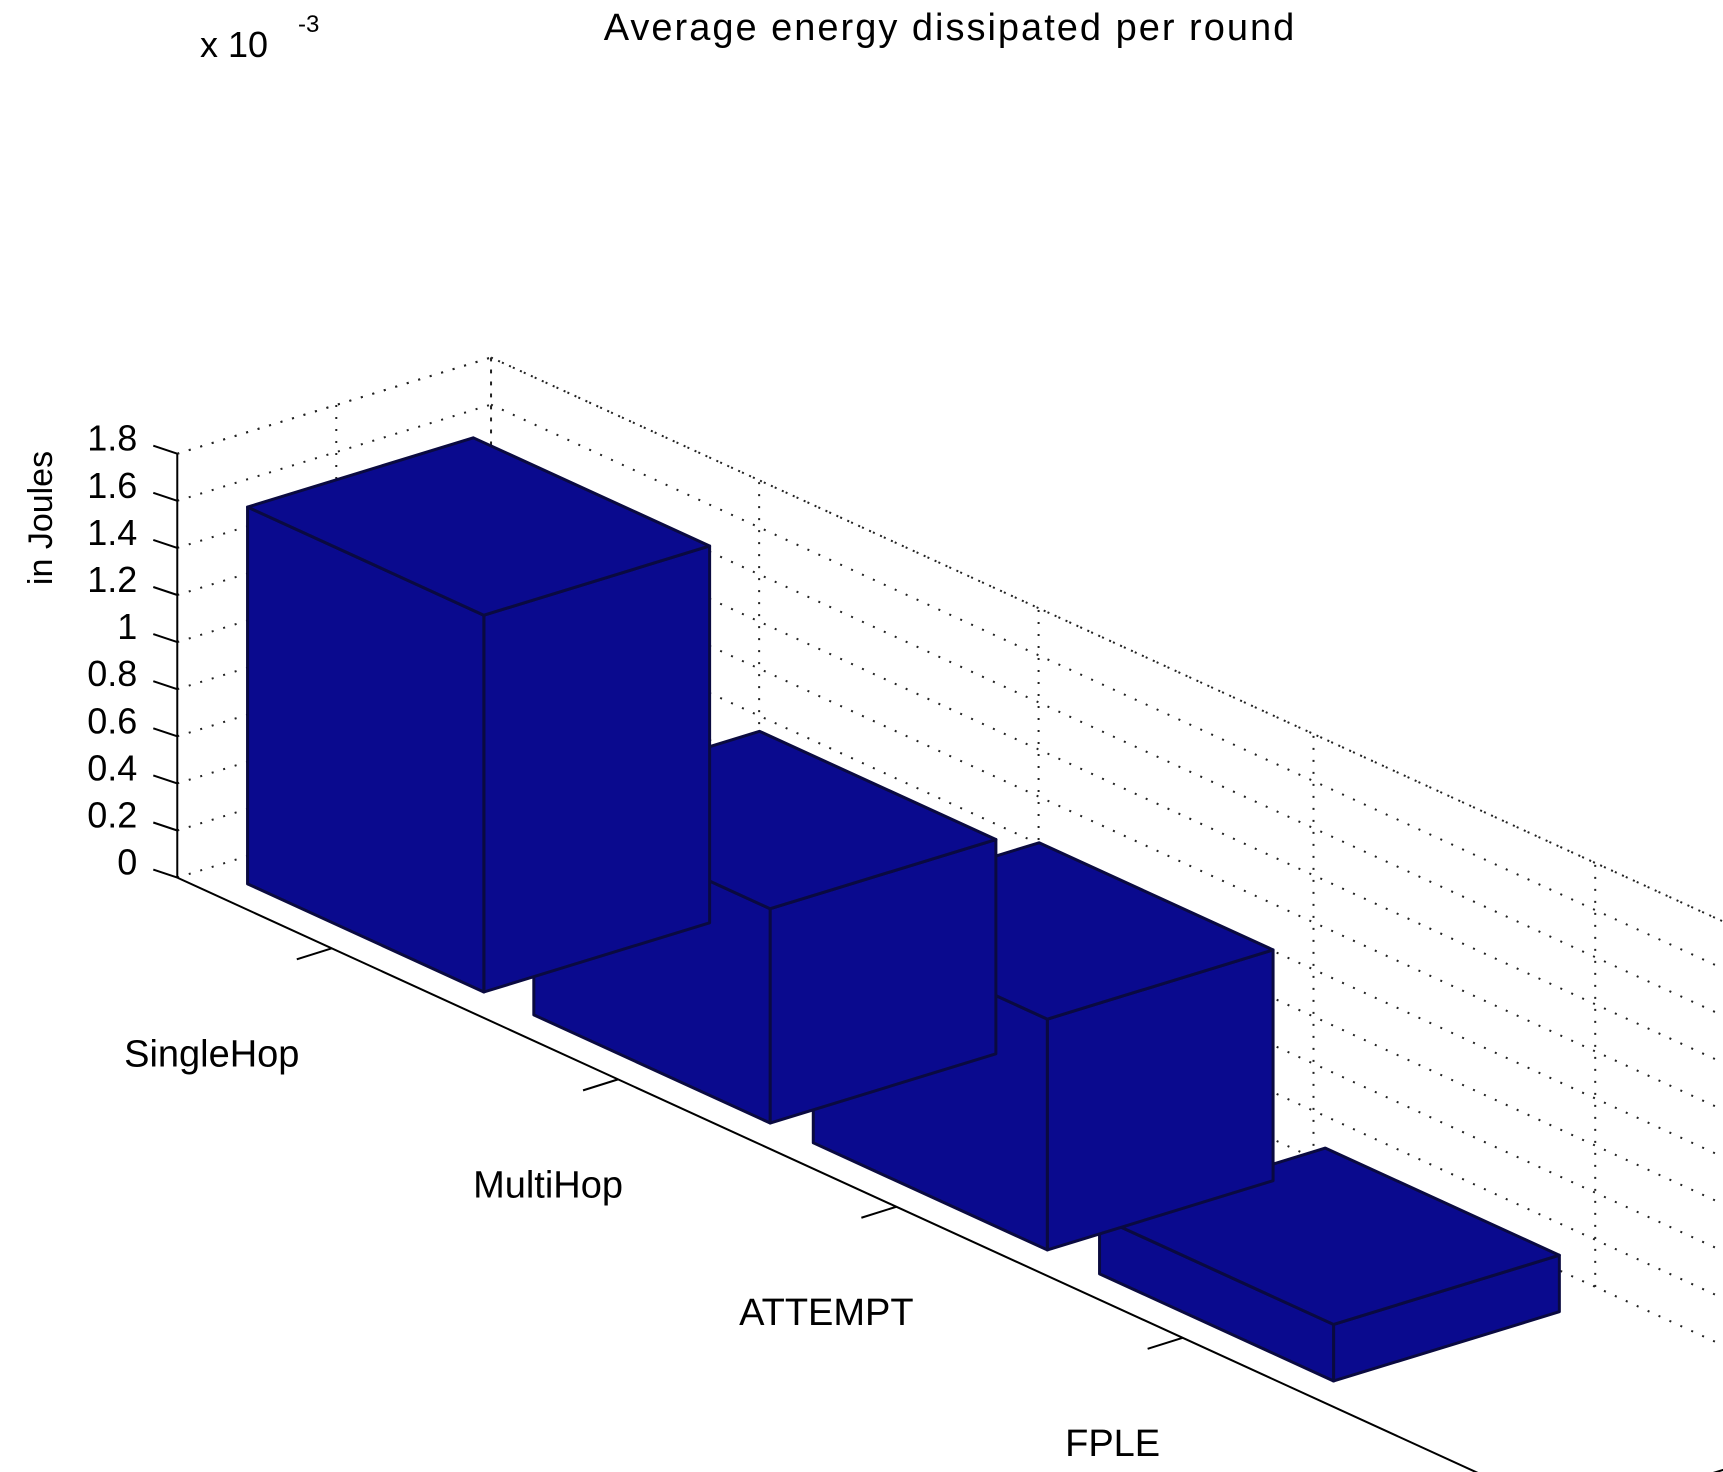 The height and width of the screenshot is (1472, 1723). What do you see at coordinates (1112, 1444) in the screenshot?
I see `x-tick-label-fple: FPLE` at bounding box center [1112, 1444].